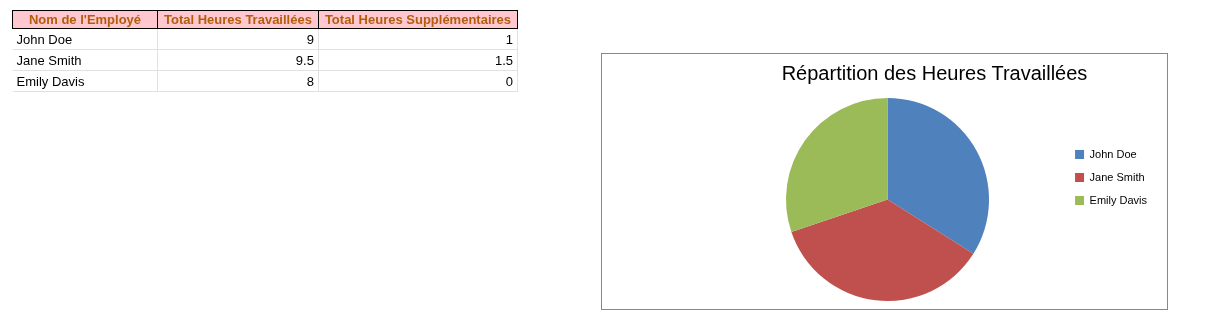 The image size is (1207, 325). Describe the element at coordinates (238, 39) in the screenshot. I see `data-label: 9` at that location.